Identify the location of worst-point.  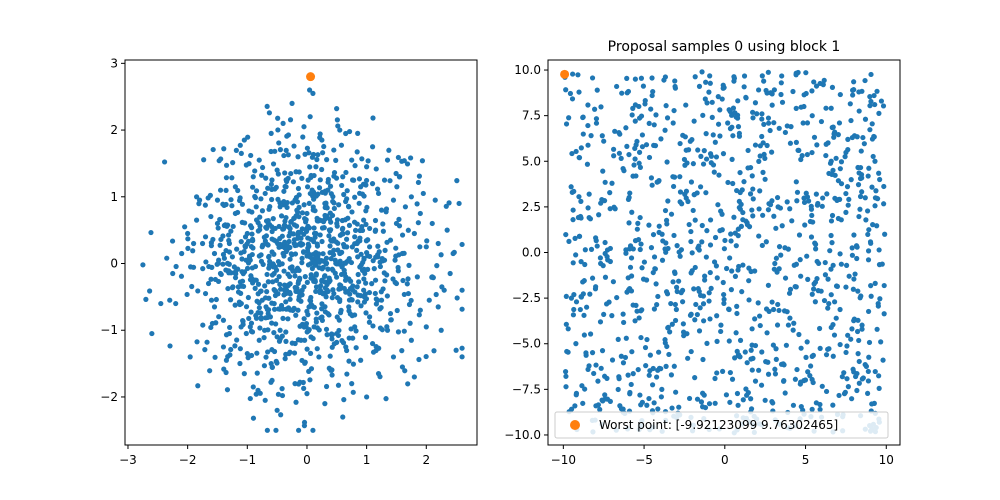
(311, 77).